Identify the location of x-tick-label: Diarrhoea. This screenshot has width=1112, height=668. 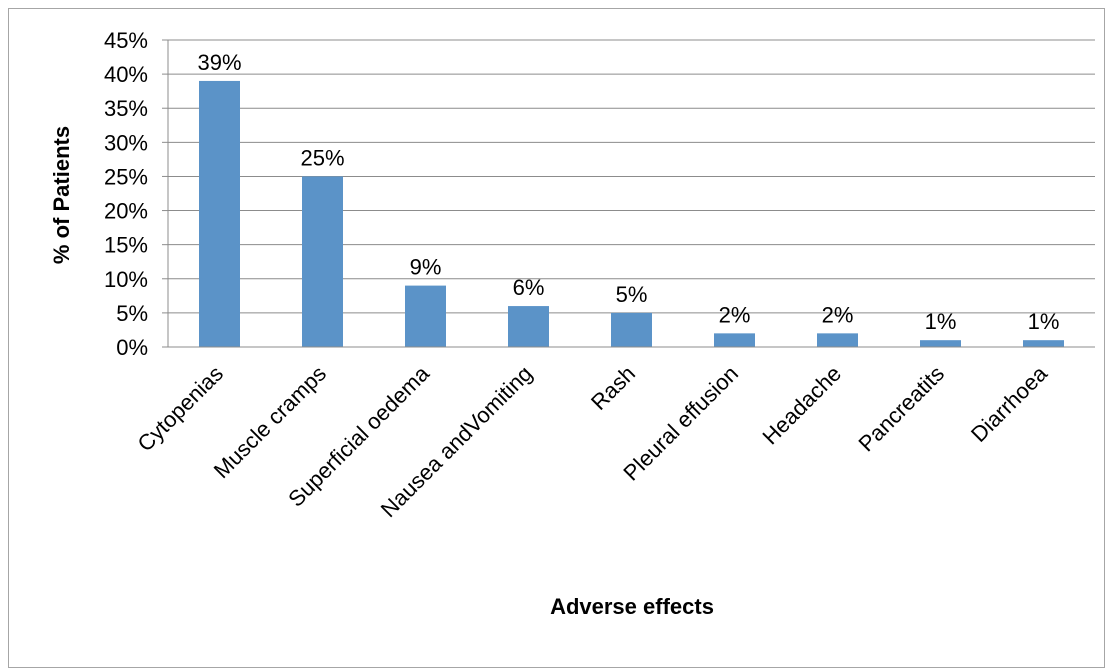
(1009, 403).